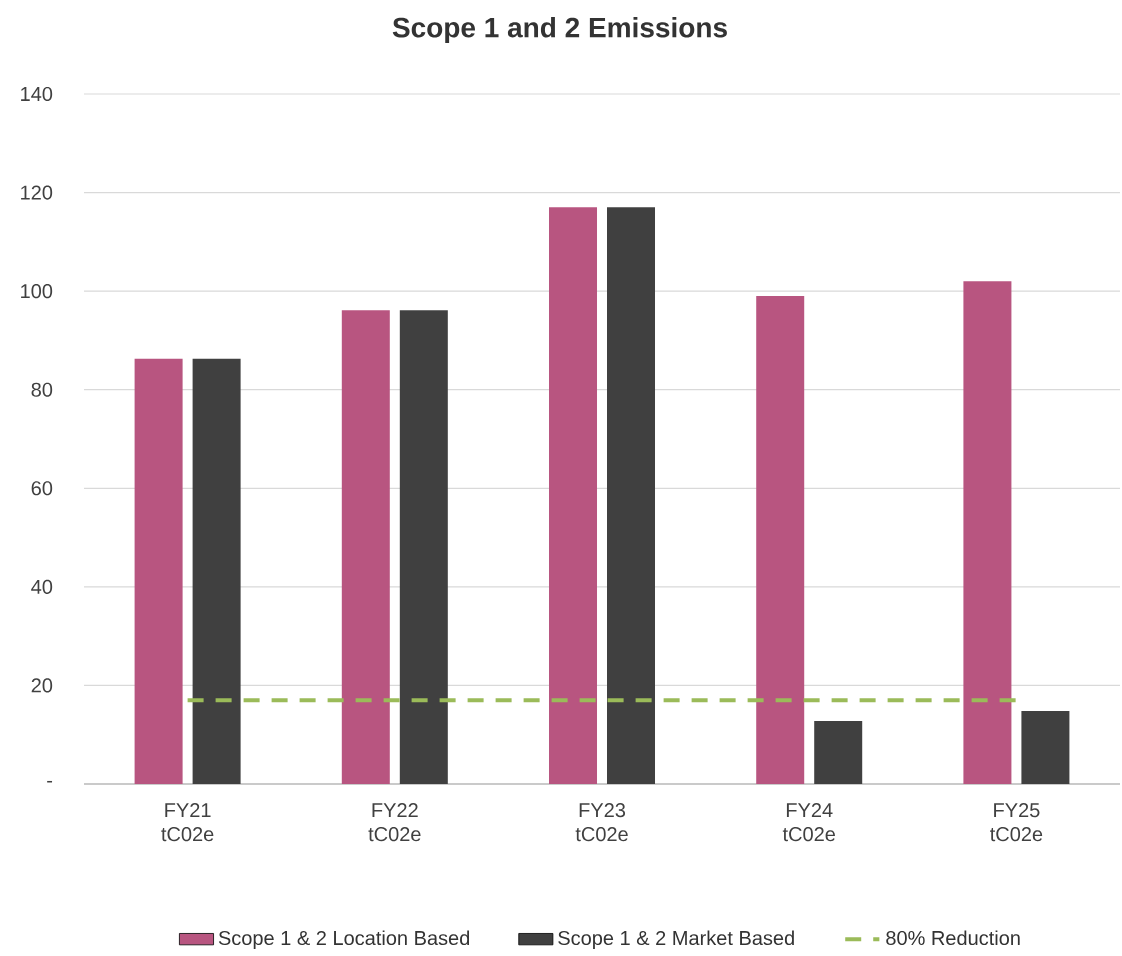  What do you see at coordinates (187, 822) in the screenshot?
I see `x-tick-label: FY21 tC02e` at bounding box center [187, 822].